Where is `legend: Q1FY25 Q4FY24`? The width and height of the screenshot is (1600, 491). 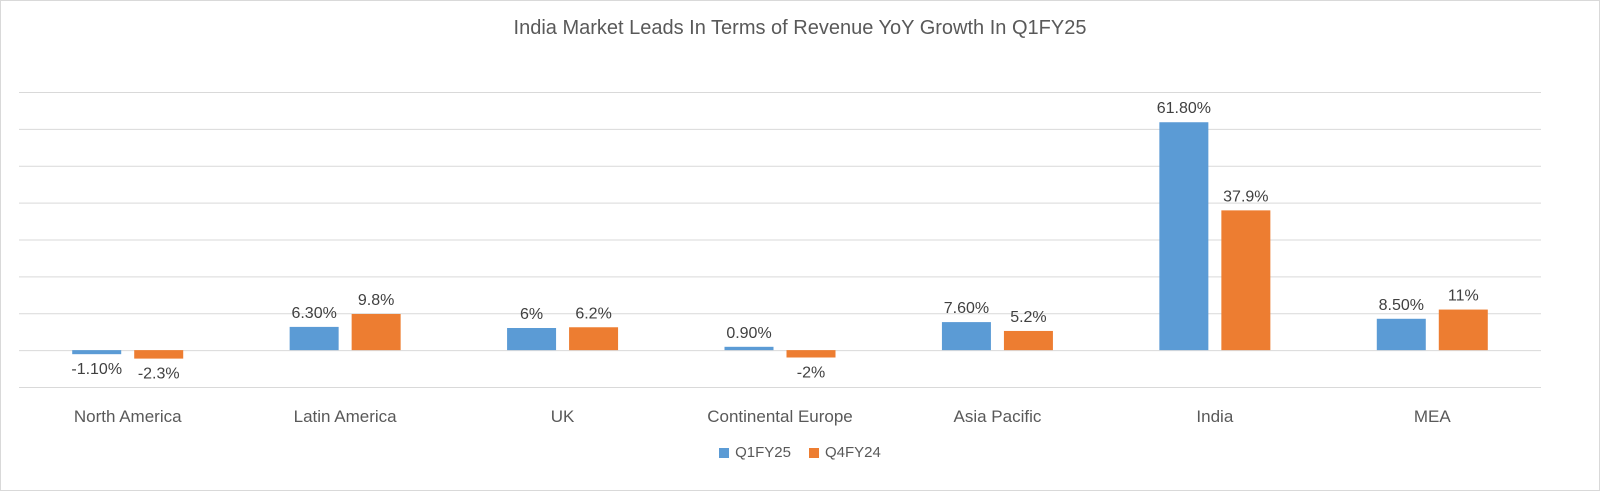
legend: Q1FY25 Q4FY24 is located at coordinates (800, 452).